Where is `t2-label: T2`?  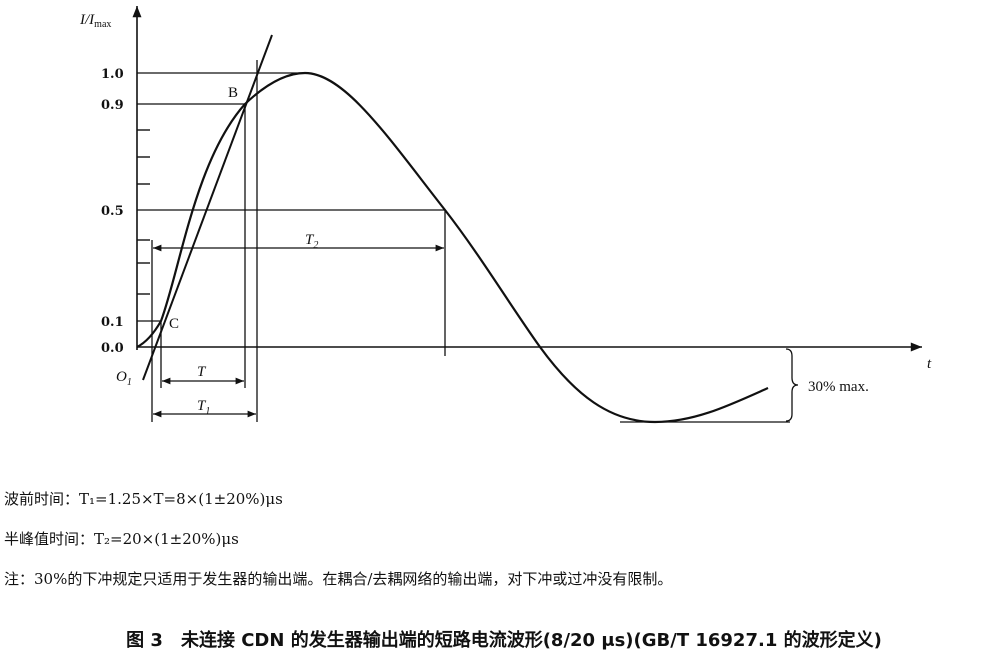 t2-label: T2 is located at coordinates (311, 241).